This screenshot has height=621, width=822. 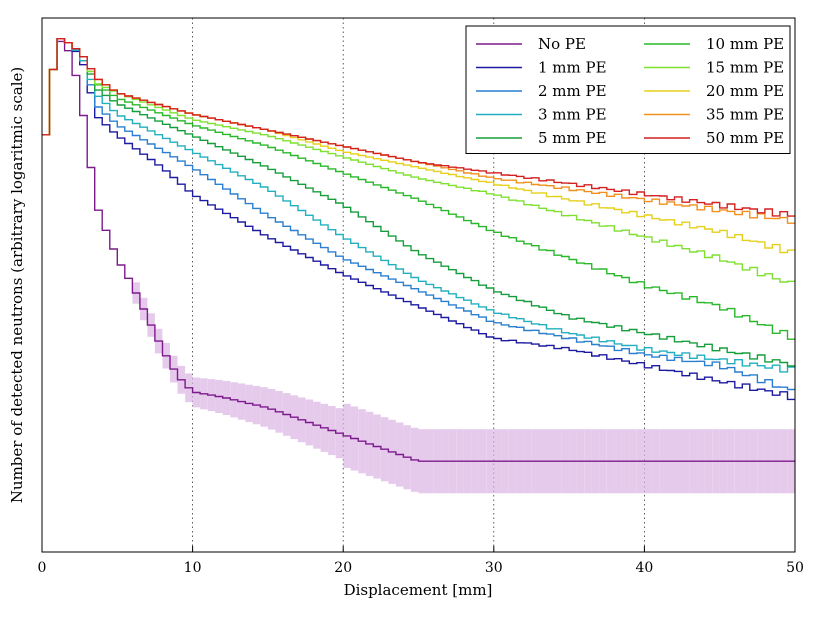 What do you see at coordinates (572, 138) in the screenshot?
I see `legend-label-5-mm-pe: 5 mm PE` at bounding box center [572, 138].